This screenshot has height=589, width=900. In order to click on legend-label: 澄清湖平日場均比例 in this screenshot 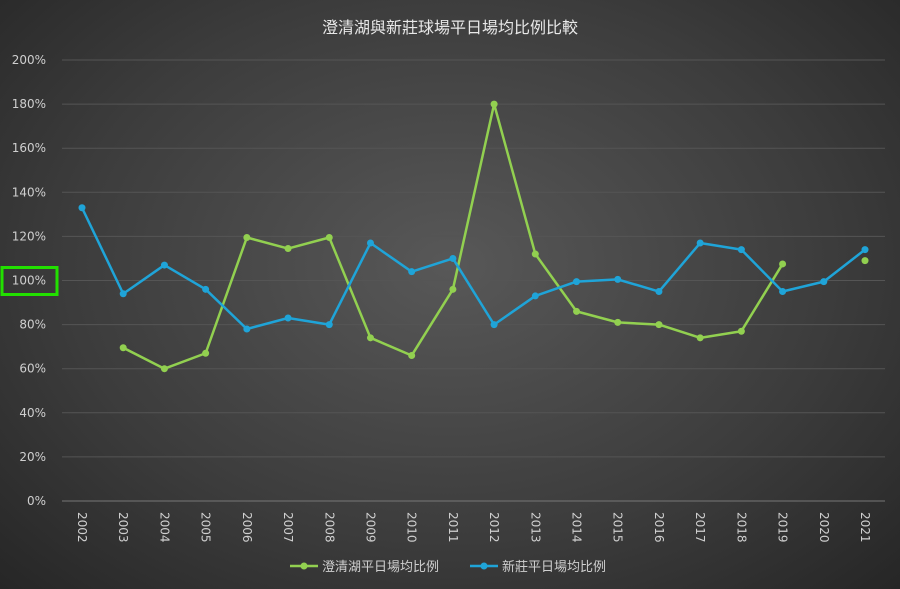, I will do `click(380, 567)`.